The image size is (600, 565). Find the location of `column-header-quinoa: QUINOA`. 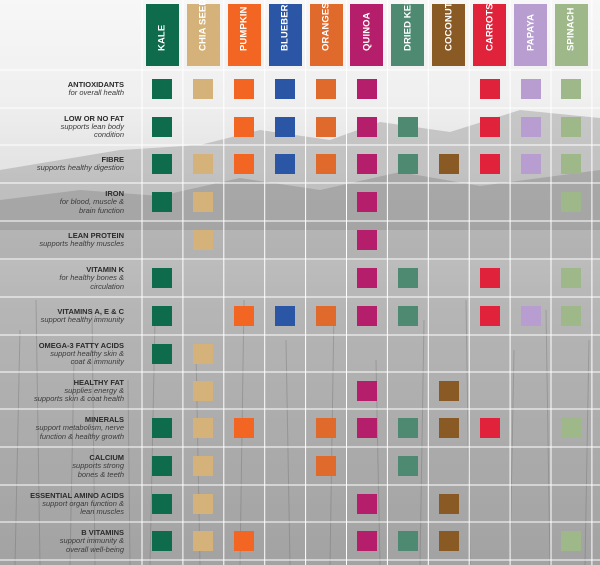

column-header-quinoa: QUINOA is located at coordinates (367, 35).